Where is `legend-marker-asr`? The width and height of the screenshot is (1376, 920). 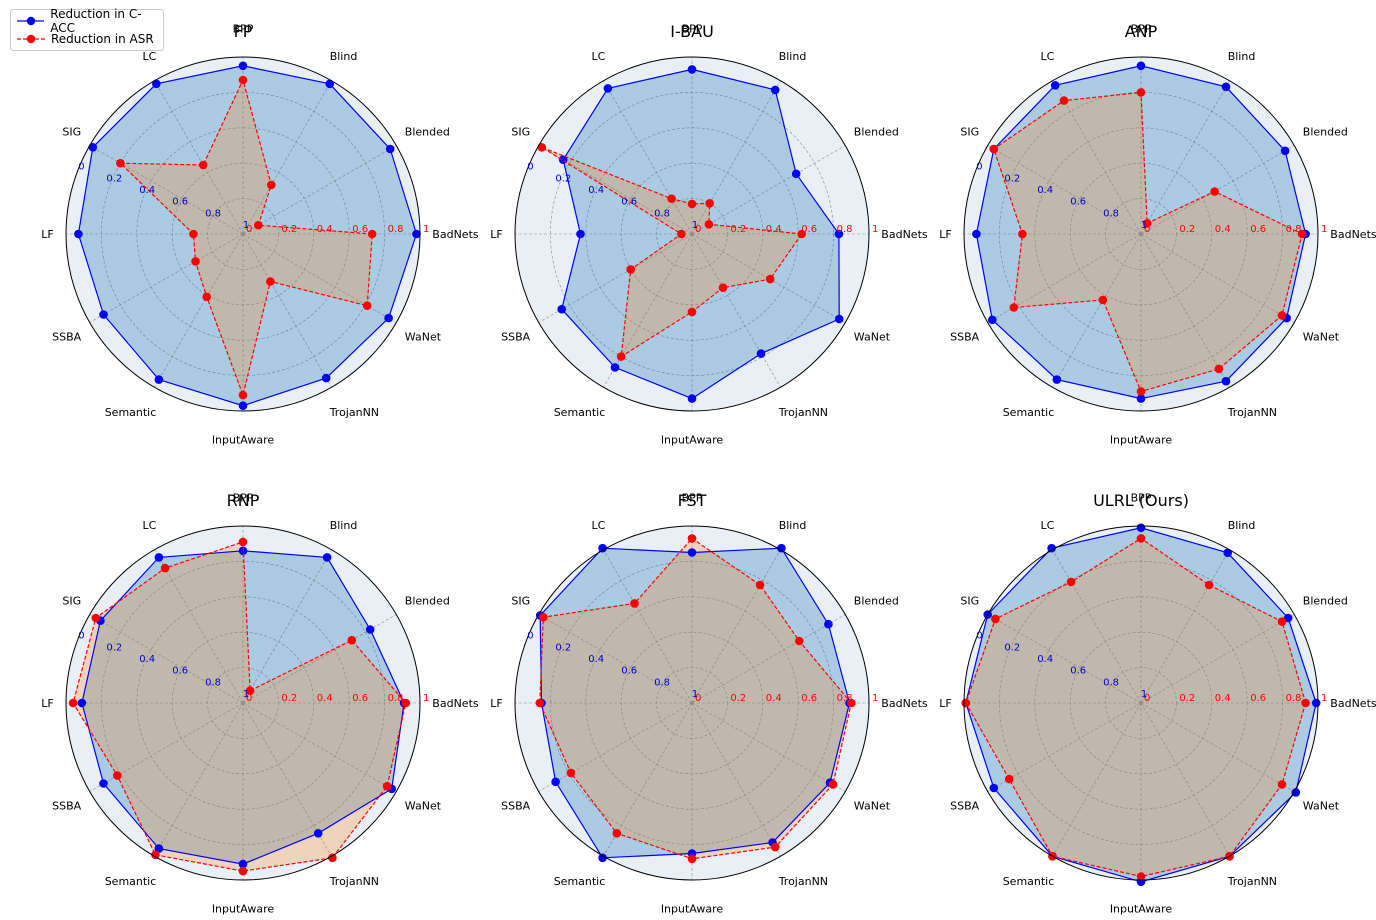
legend-marker-asr is located at coordinates (31, 39).